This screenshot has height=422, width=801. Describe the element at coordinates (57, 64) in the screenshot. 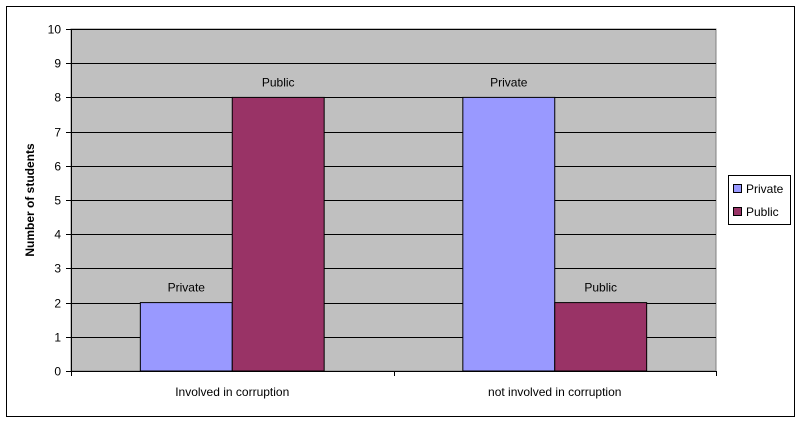

I see `y-tick-label: 9` at that location.